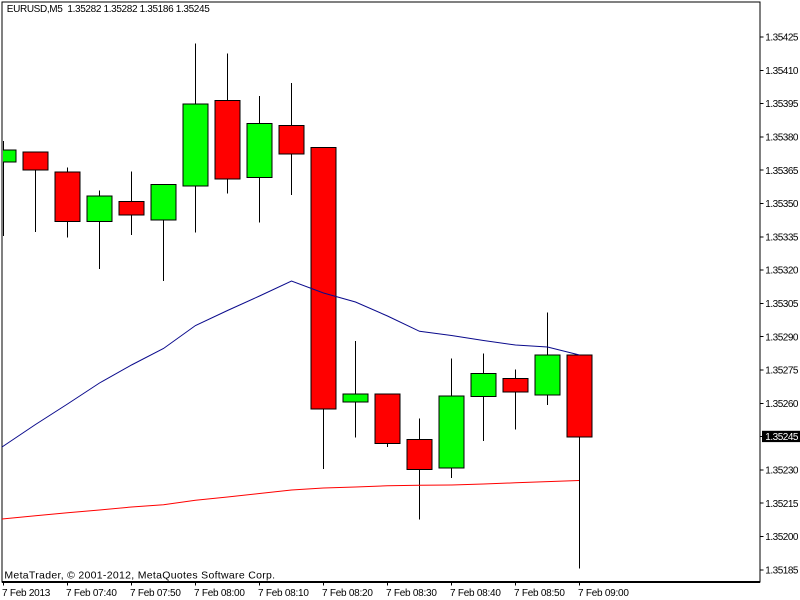 This screenshot has height=600, width=800. I want to click on svg-text: 7 Feb 08:20, so click(347, 593).